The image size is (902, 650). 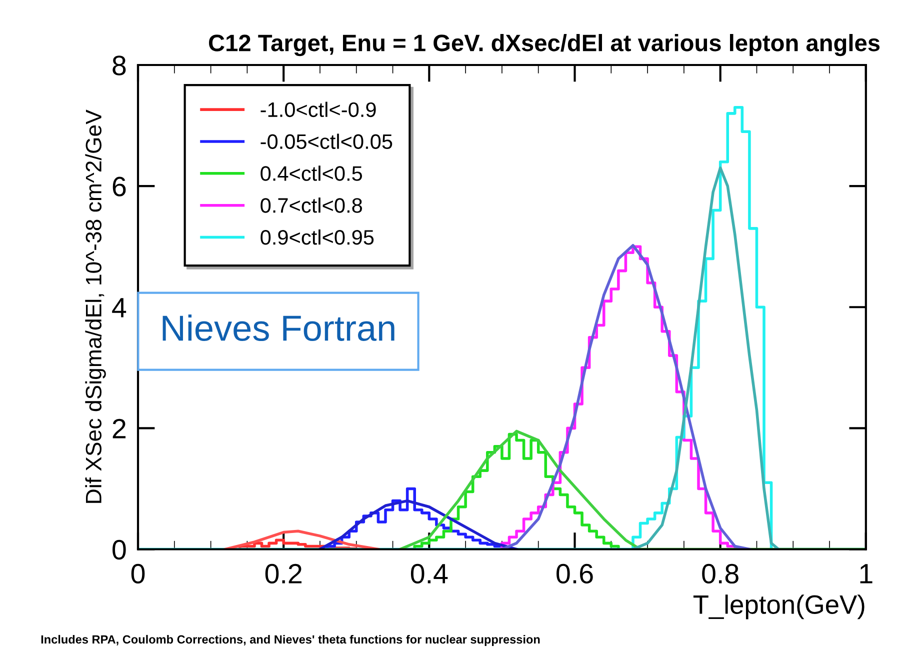 I want to click on x-tick-label: 0.4, so click(x=429, y=574).